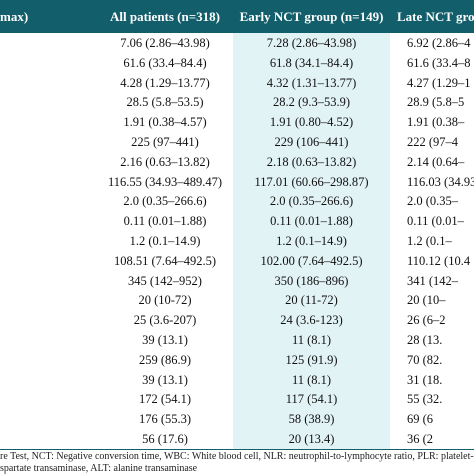  I want to click on table-cell: 125 (91.9), so click(311, 359).